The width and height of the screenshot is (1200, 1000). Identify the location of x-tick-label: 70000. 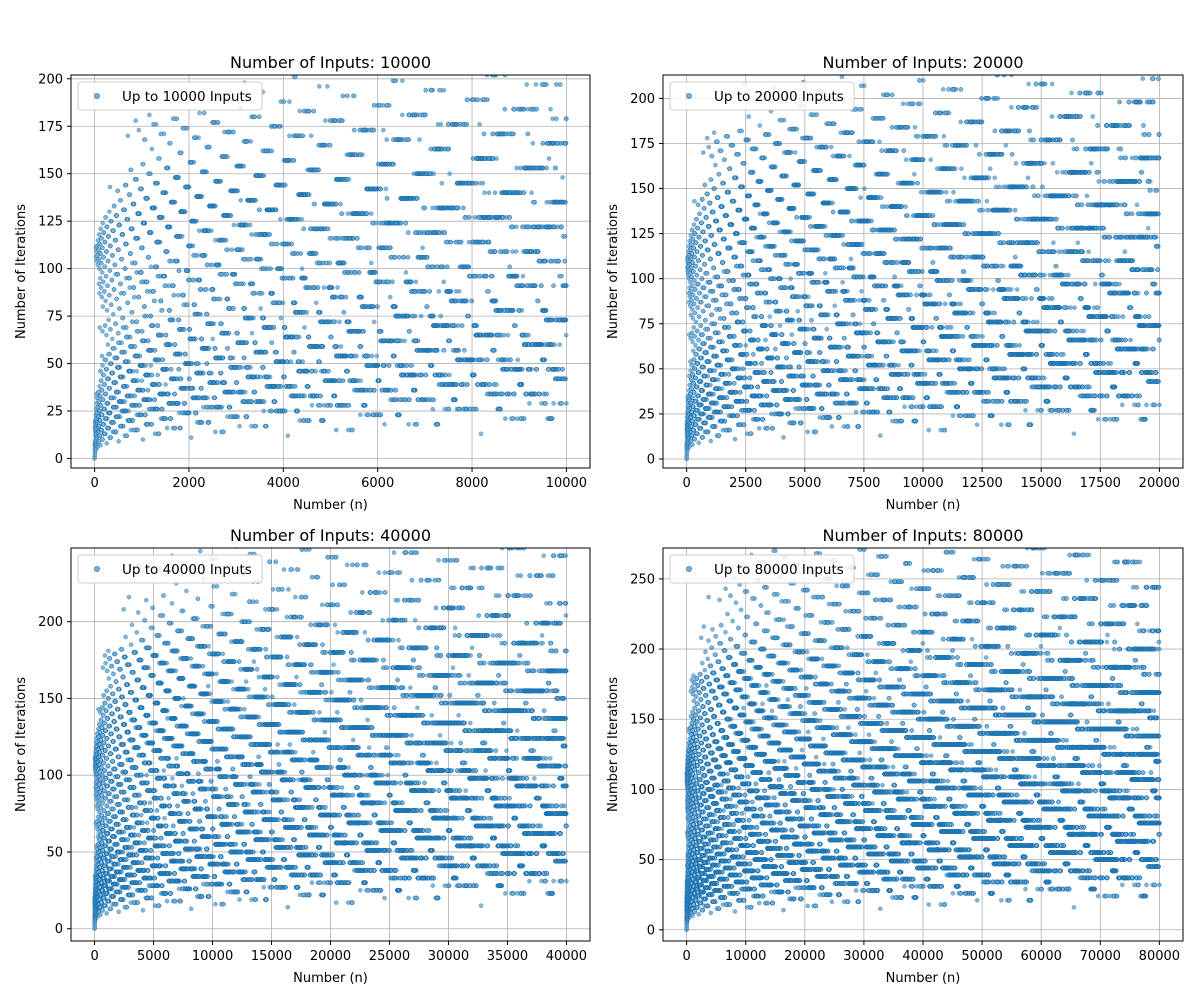
(1100, 956).